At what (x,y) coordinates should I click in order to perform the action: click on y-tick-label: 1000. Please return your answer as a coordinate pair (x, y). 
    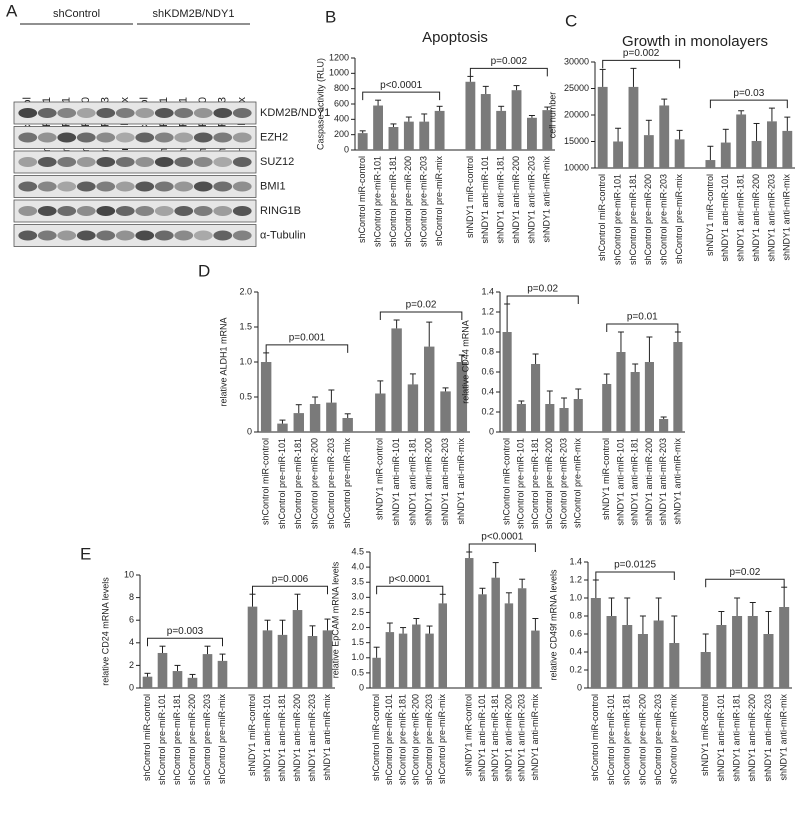
    Looking at the image, I should click on (339, 73).